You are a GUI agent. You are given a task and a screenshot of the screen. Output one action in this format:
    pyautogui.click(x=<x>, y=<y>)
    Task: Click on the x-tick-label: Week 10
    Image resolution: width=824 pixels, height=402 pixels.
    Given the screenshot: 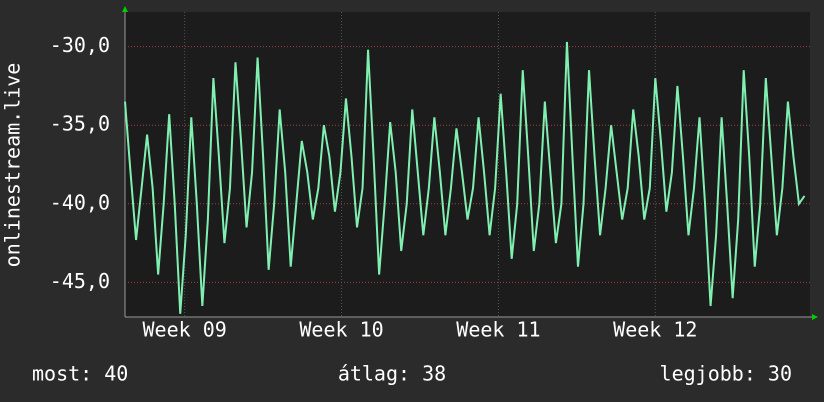 What is the action you would take?
    pyautogui.click(x=341, y=330)
    